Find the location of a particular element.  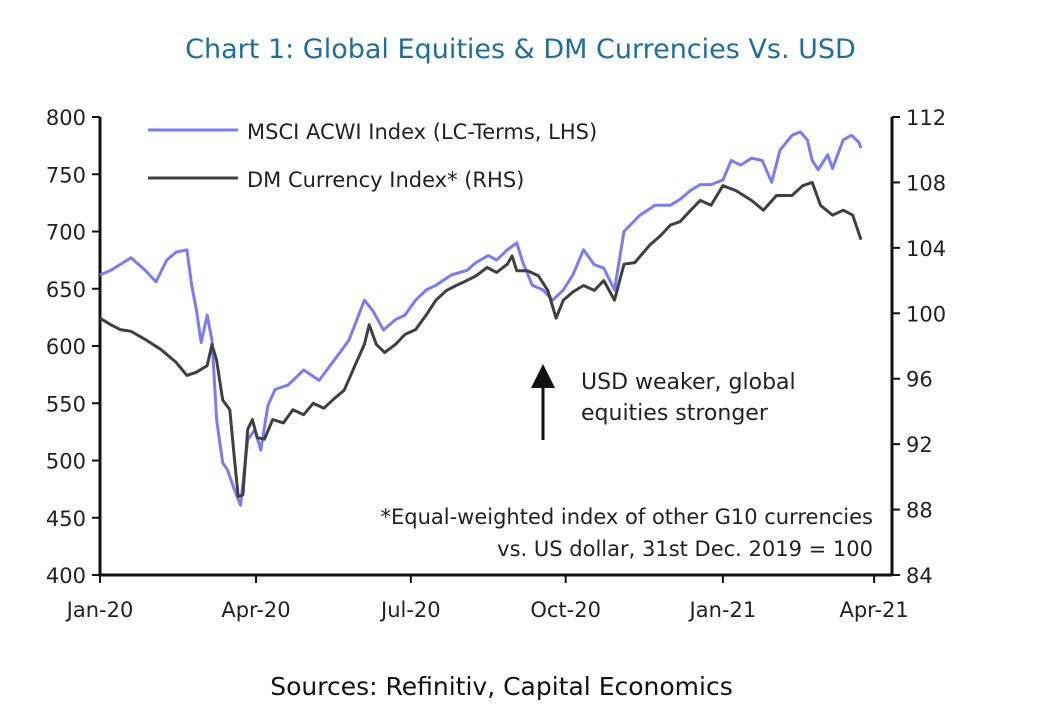

y-left-tick-label: 550 is located at coordinates (66, 404).